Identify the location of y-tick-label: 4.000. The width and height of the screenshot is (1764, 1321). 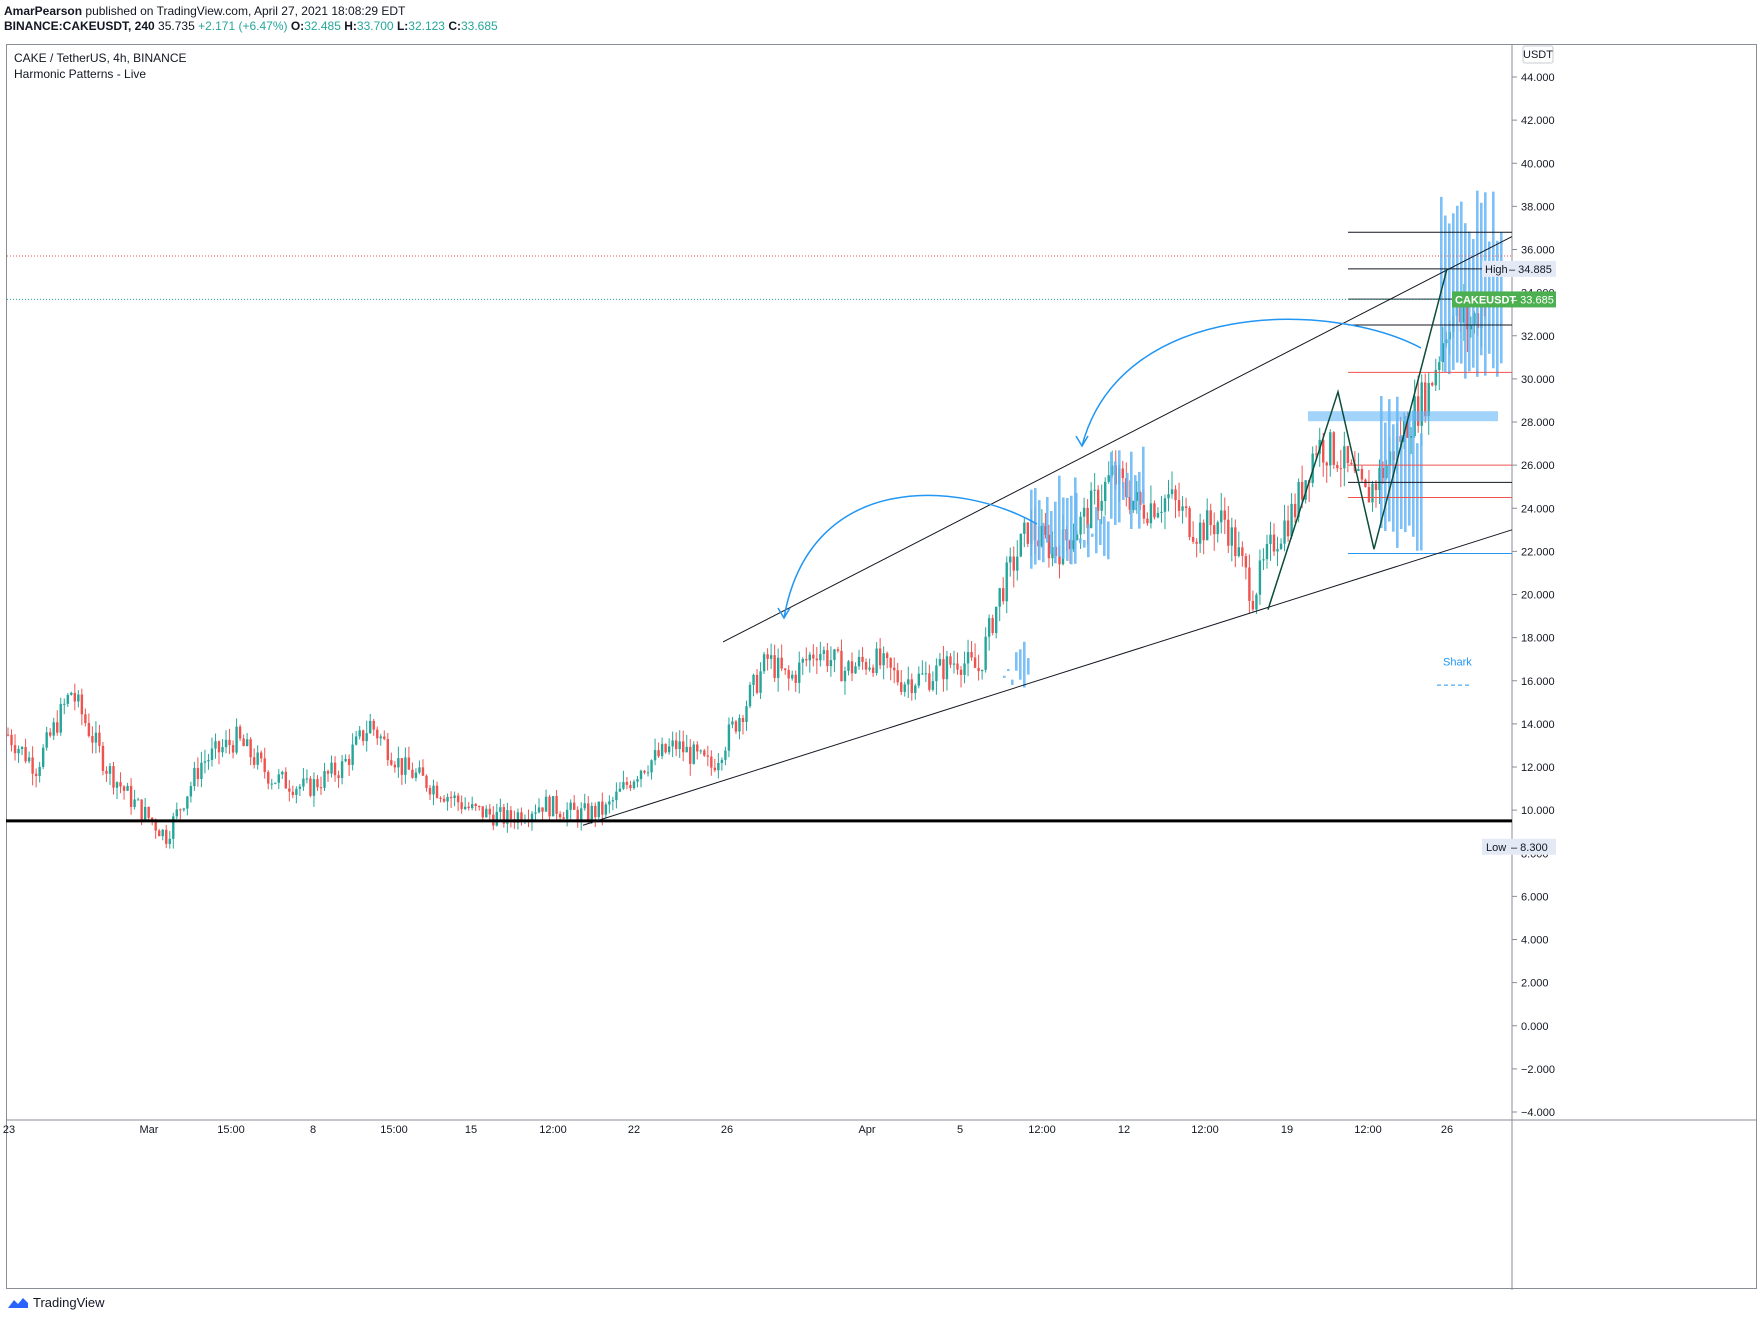
(1535, 941).